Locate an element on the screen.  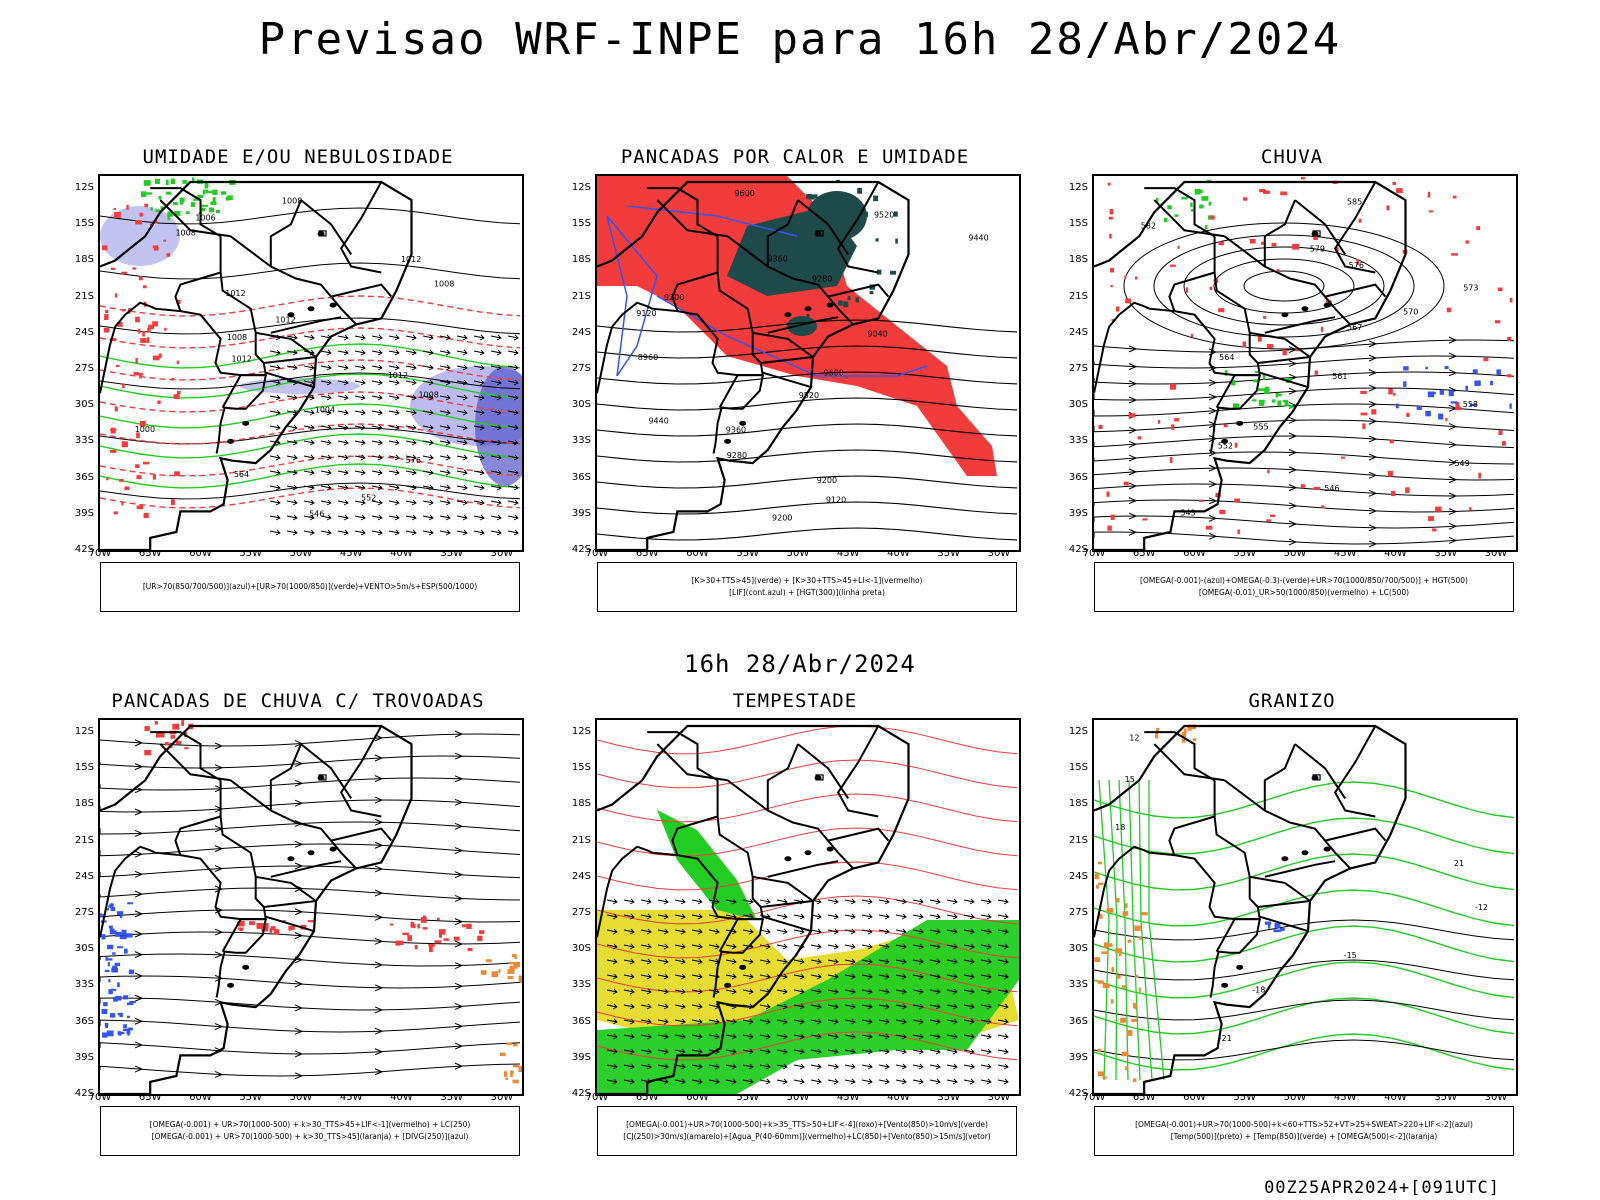
panel-title: GRANIZO is located at coordinates (1292, 701).